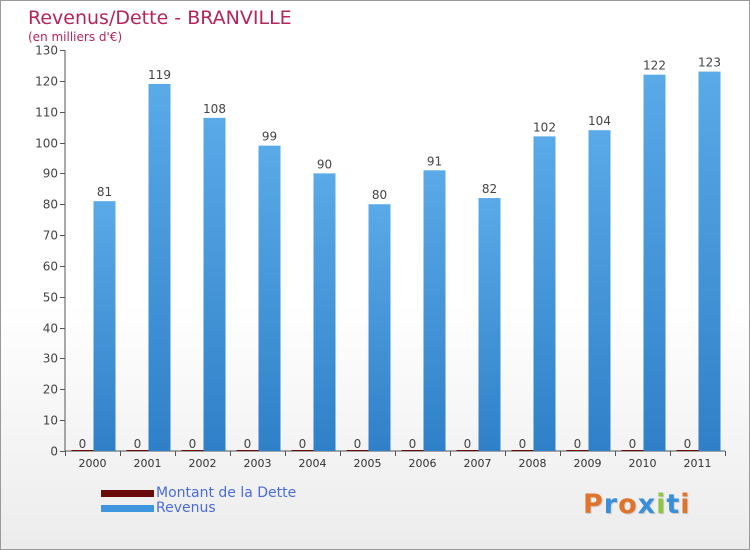 This screenshot has height=550, width=750. Describe the element at coordinates (258, 463) in the screenshot. I see `x-tick-label: 2003` at that location.